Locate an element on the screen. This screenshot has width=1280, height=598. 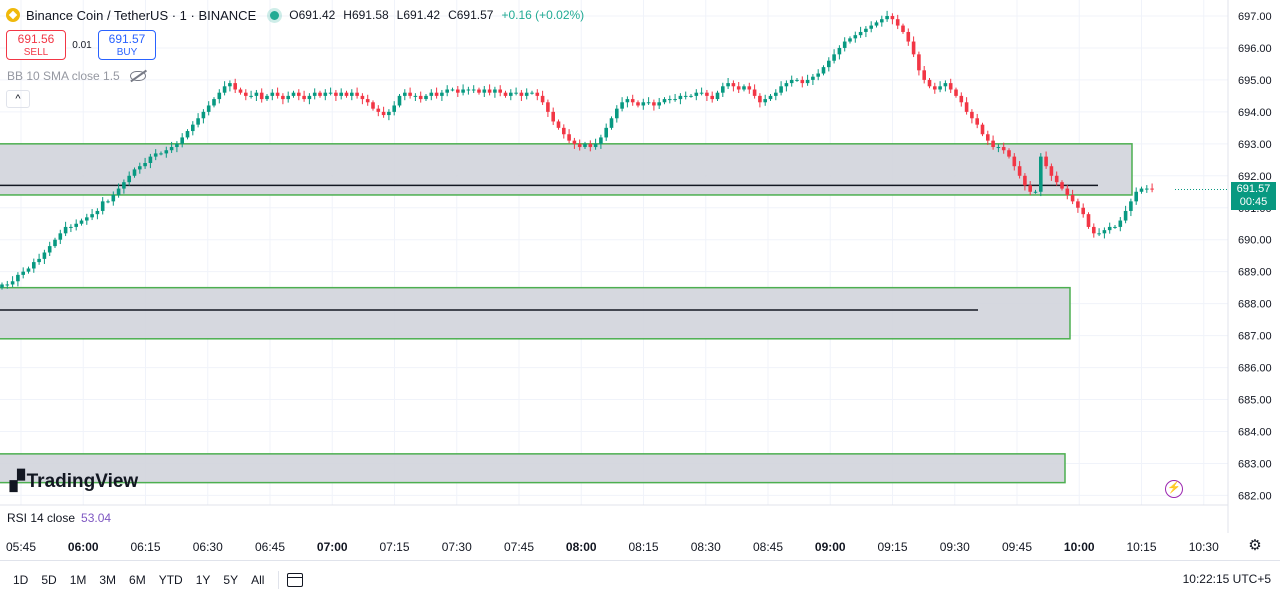
range-5d-button: 5D is located at coordinates (49, 579).